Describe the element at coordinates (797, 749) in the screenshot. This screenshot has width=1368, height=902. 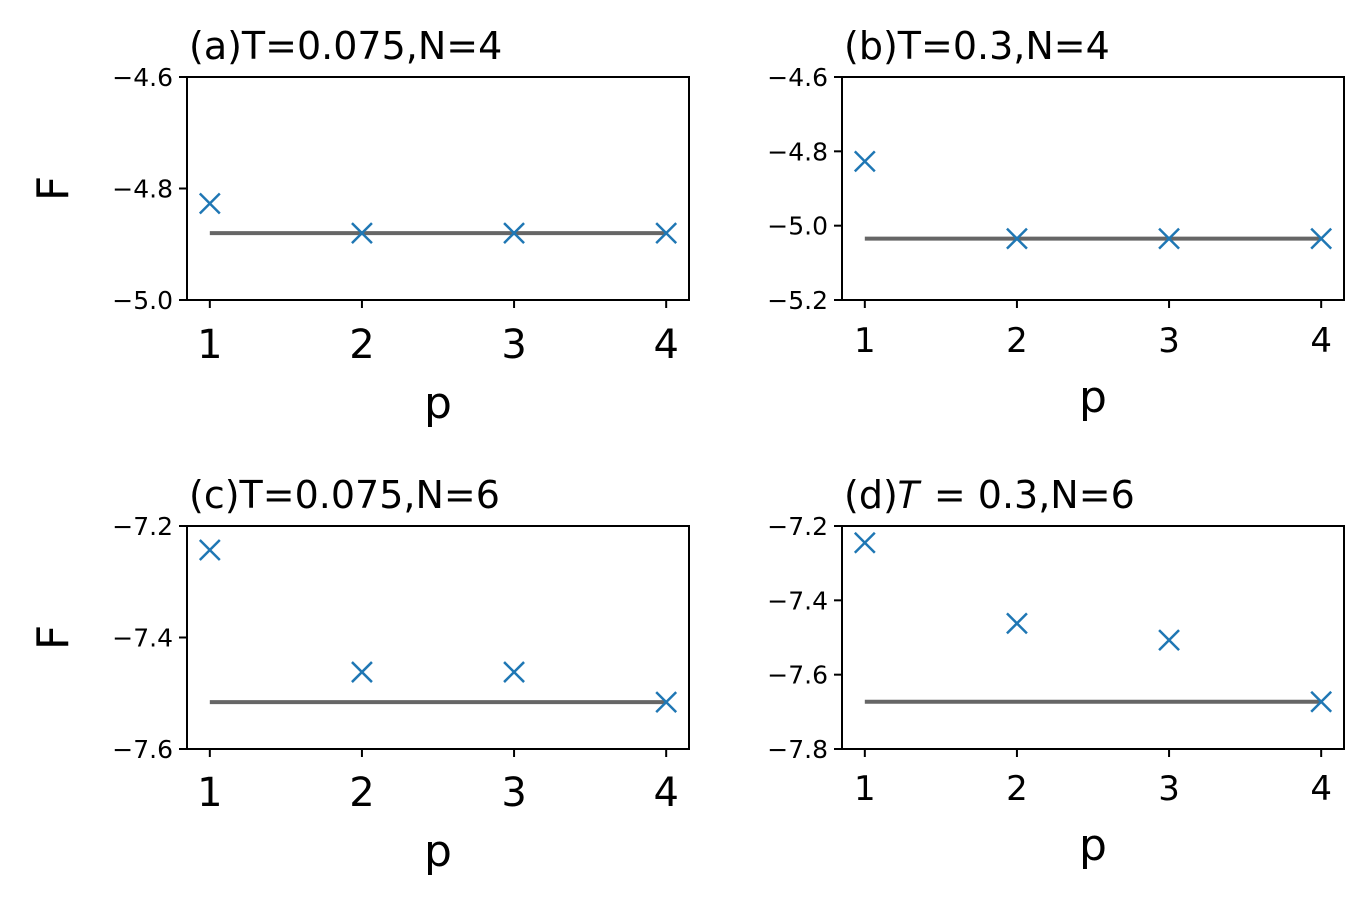
I see `y-tick-label: −7.8` at that location.